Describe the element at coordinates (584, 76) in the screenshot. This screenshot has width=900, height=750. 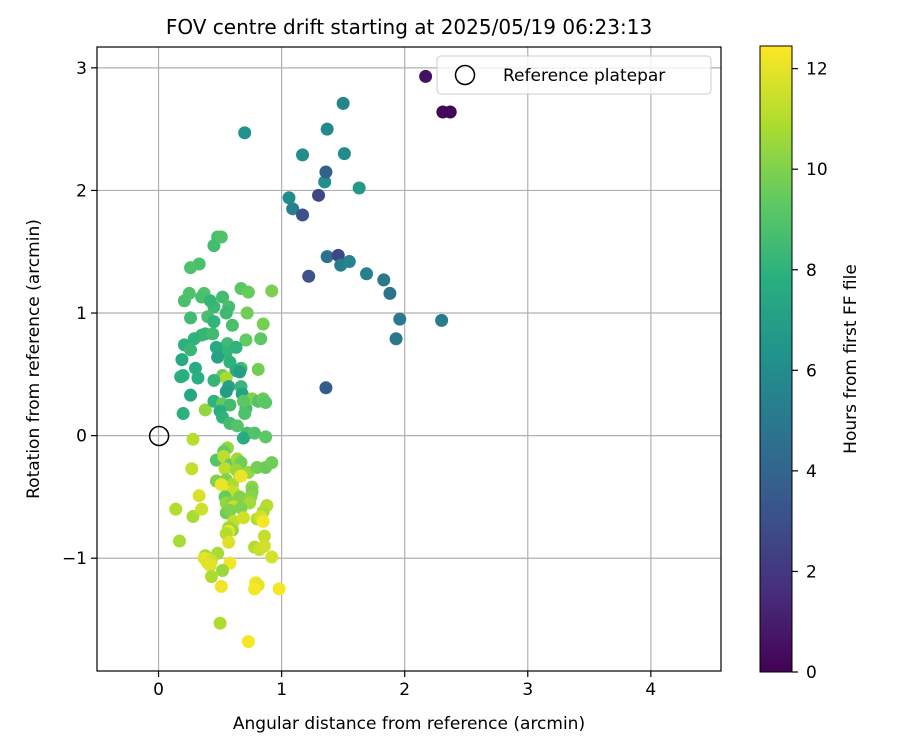
I see `legend-entry: Reference platepar` at that location.